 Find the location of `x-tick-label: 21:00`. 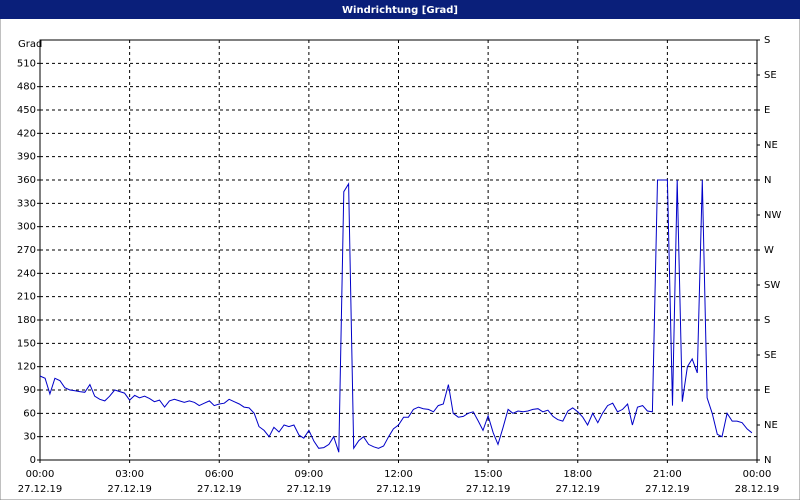

x-tick-label: 21:00 is located at coordinates (667, 474).